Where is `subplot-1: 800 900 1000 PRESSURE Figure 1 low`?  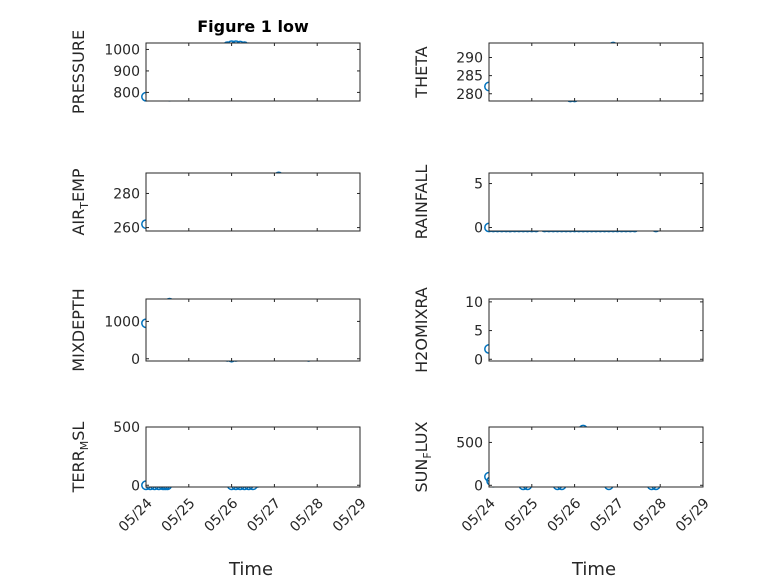
subplot-1: 800 900 1000 PRESSURE Figure 1 low is located at coordinates (215, 65).